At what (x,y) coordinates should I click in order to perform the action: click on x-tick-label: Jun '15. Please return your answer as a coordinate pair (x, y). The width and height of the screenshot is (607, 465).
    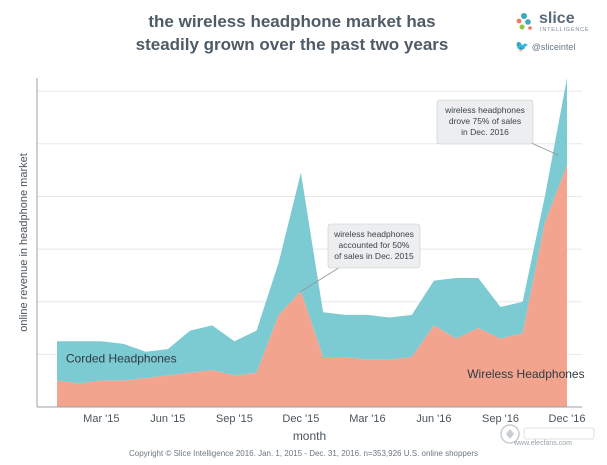
    Looking at the image, I should click on (167, 419).